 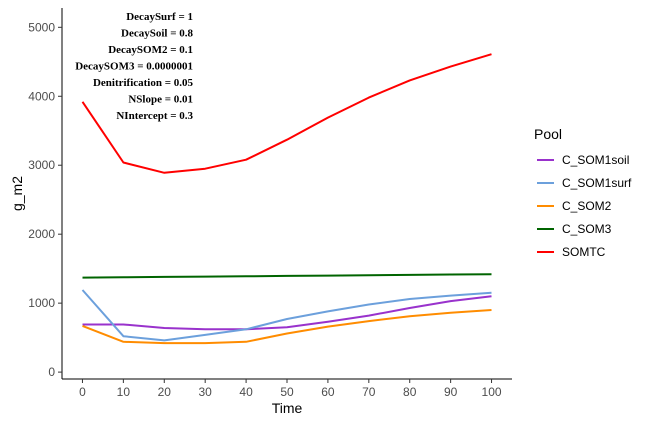 What do you see at coordinates (41, 27) in the screenshot?
I see `y-tick-label: 5000` at bounding box center [41, 27].